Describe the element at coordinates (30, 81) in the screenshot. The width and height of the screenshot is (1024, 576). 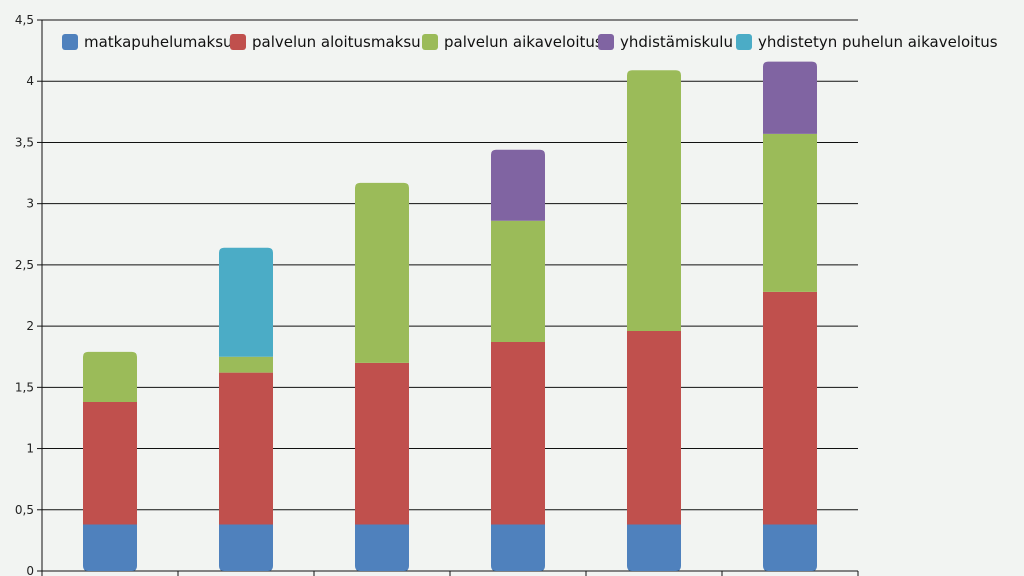
I see `y-tick-label: 4` at that location.